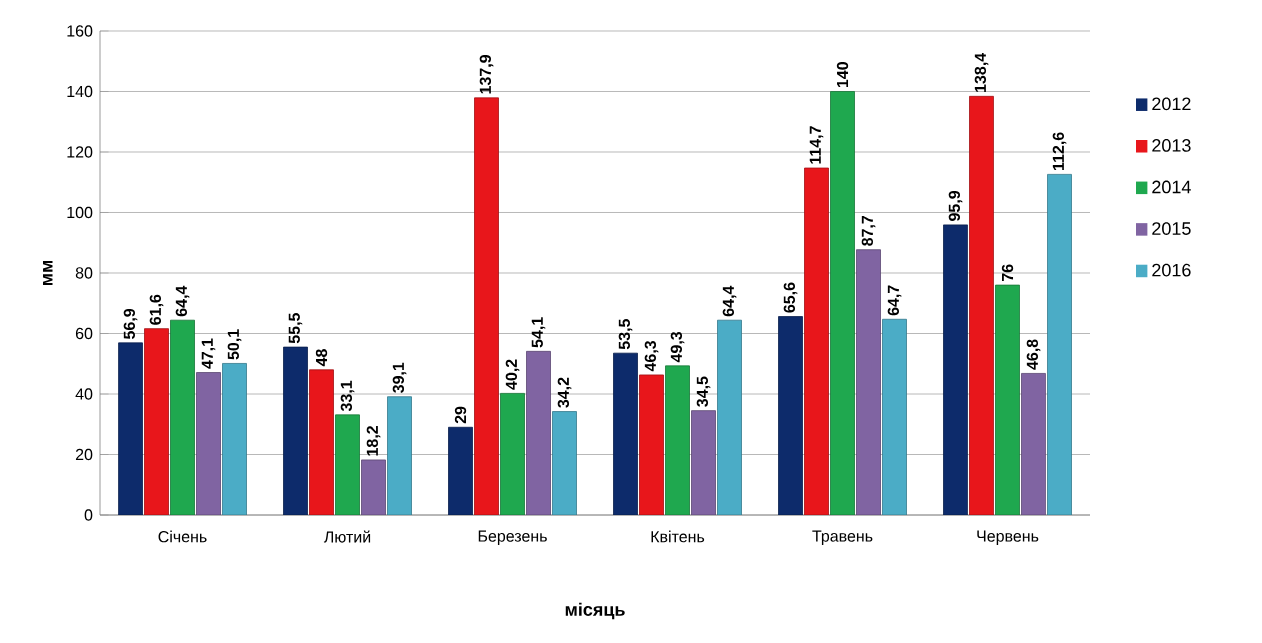 The width and height of the screenshot is (1262, 643). What do you see at coordinates (347, 396) in the screenshot?
I see `data-label: 33,1` at bounding box center [347, 396].